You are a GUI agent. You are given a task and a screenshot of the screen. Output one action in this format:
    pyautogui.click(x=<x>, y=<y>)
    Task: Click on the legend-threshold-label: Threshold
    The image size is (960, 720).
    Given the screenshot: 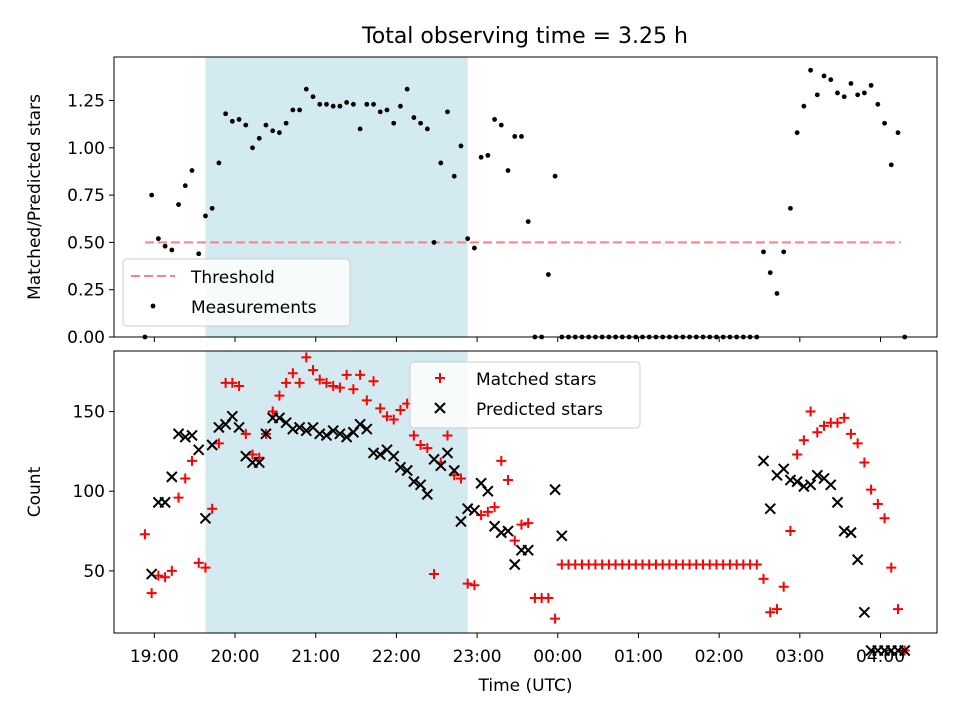 What is the action you would take?
    pyautogui.click(x=232, y=278)
    